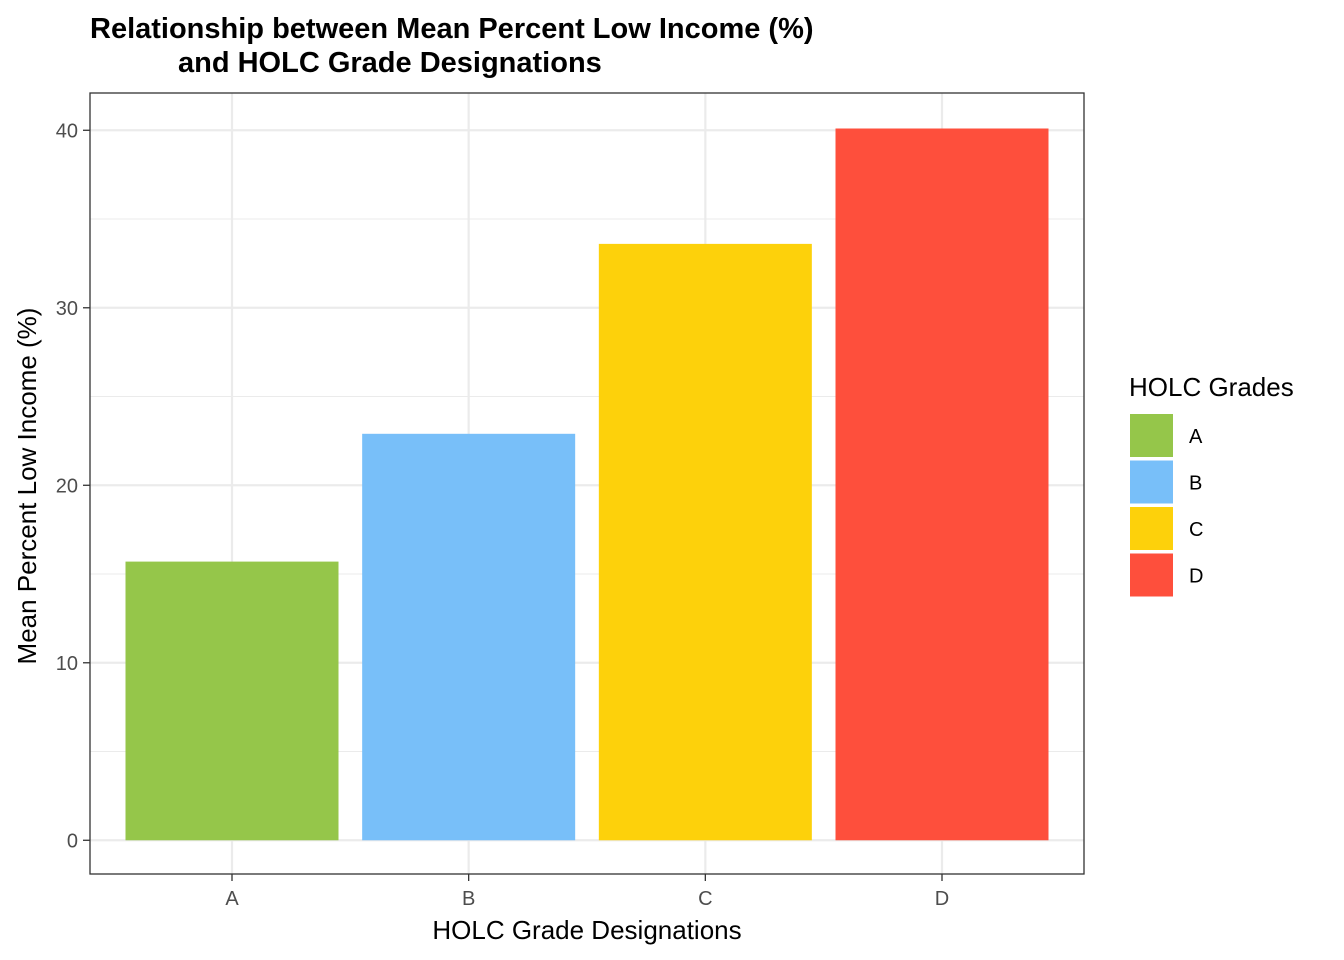 The height and width of the screenshot is (960, 1344). I want to click on x-tick-label: D, so click(942, 899).